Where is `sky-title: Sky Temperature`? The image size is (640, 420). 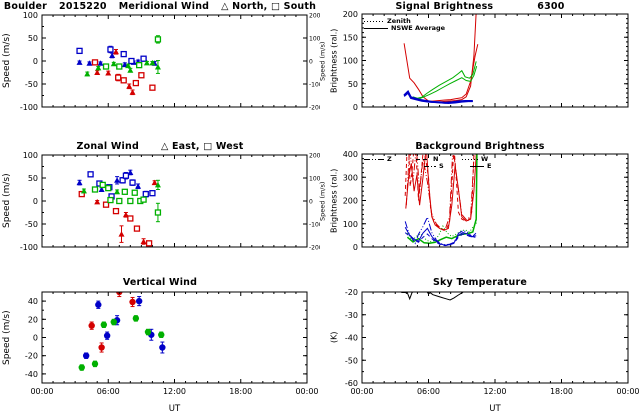
sky-title: Sky Temperature is located at coordinates (480, 282).